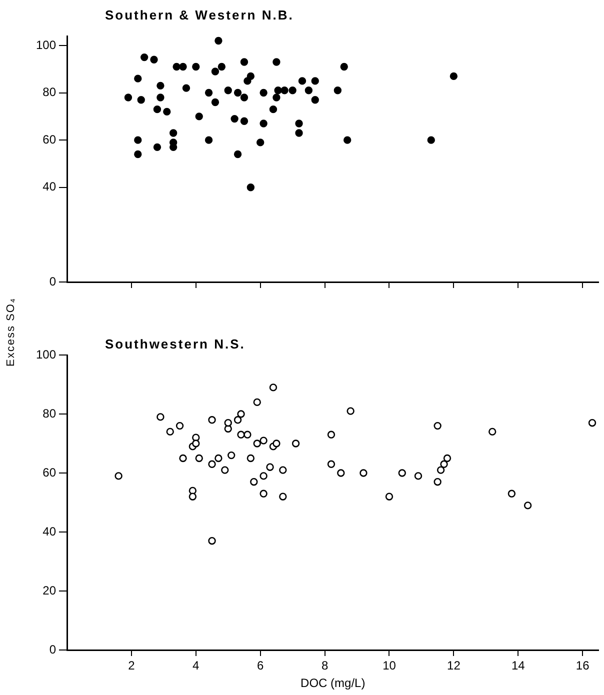 The height and width of the screenshot is (695, 604). What do you see at coordinates (454, 665) in the screenshot?
I see `x-tick-label: 12` at bounding box center [454, 665].